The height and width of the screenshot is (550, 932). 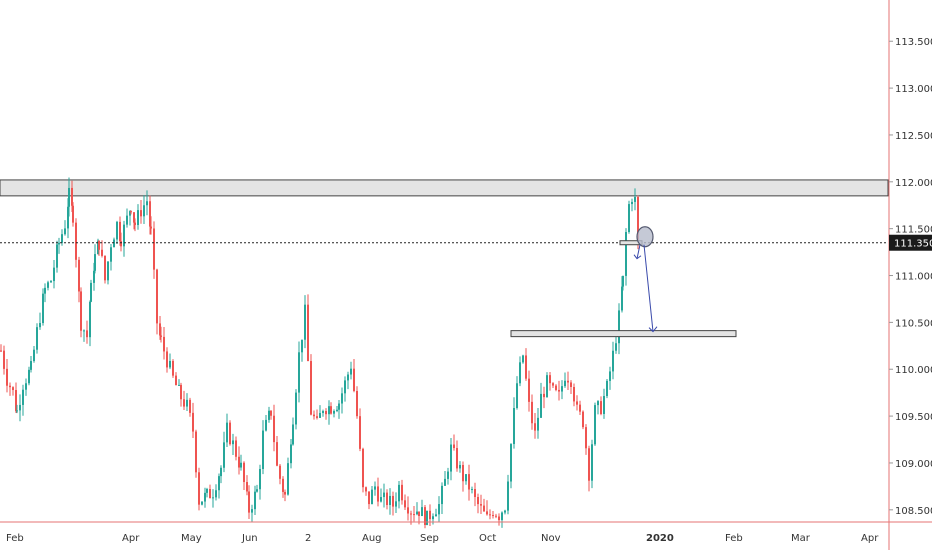 What do you see at coordinates (734, 538) in the screenshot?
I see `x-tick-label: Feb` at bounding box center [734, 538].